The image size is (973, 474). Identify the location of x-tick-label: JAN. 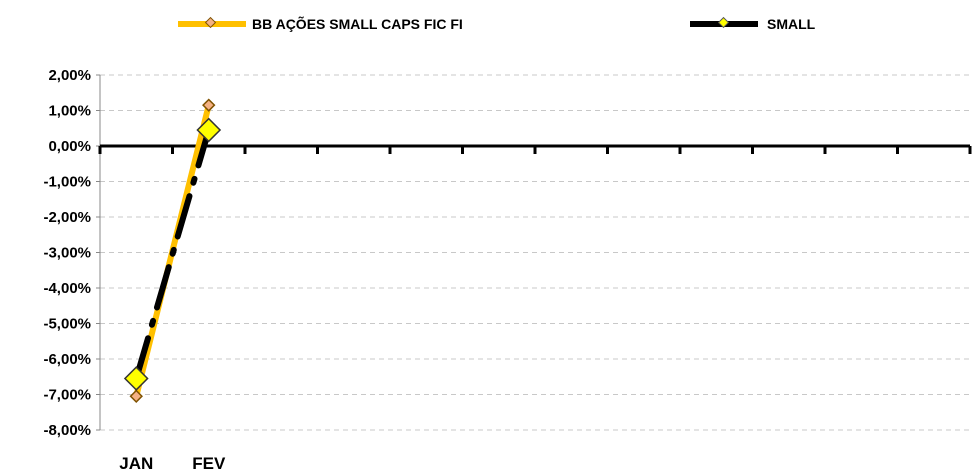
(136, 463).